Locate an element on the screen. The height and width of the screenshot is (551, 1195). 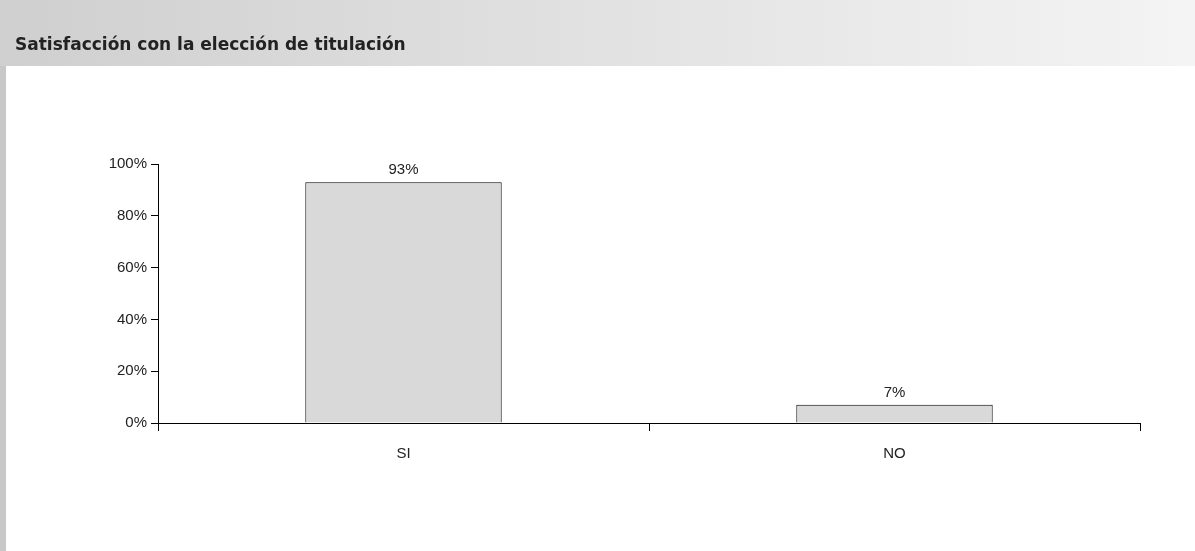
data-label: 7% is located at coordinates (894, 391).